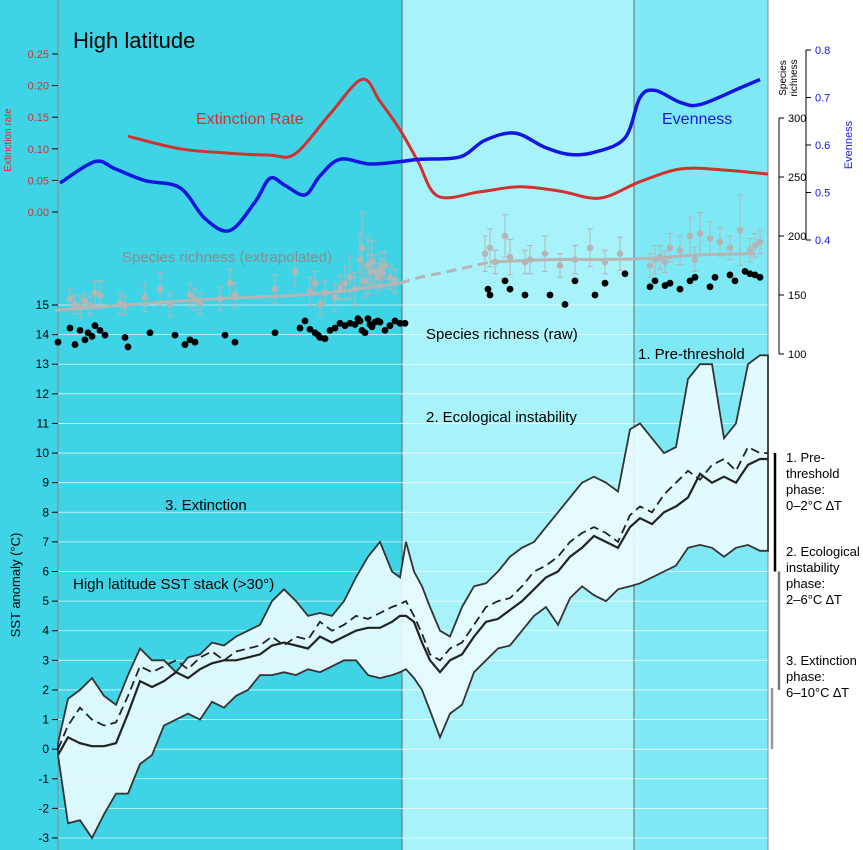  I want to click on extinction-rate-axis: 0.00 0.05 0.10 0.15 0.20 0.25, so click(43, 134).